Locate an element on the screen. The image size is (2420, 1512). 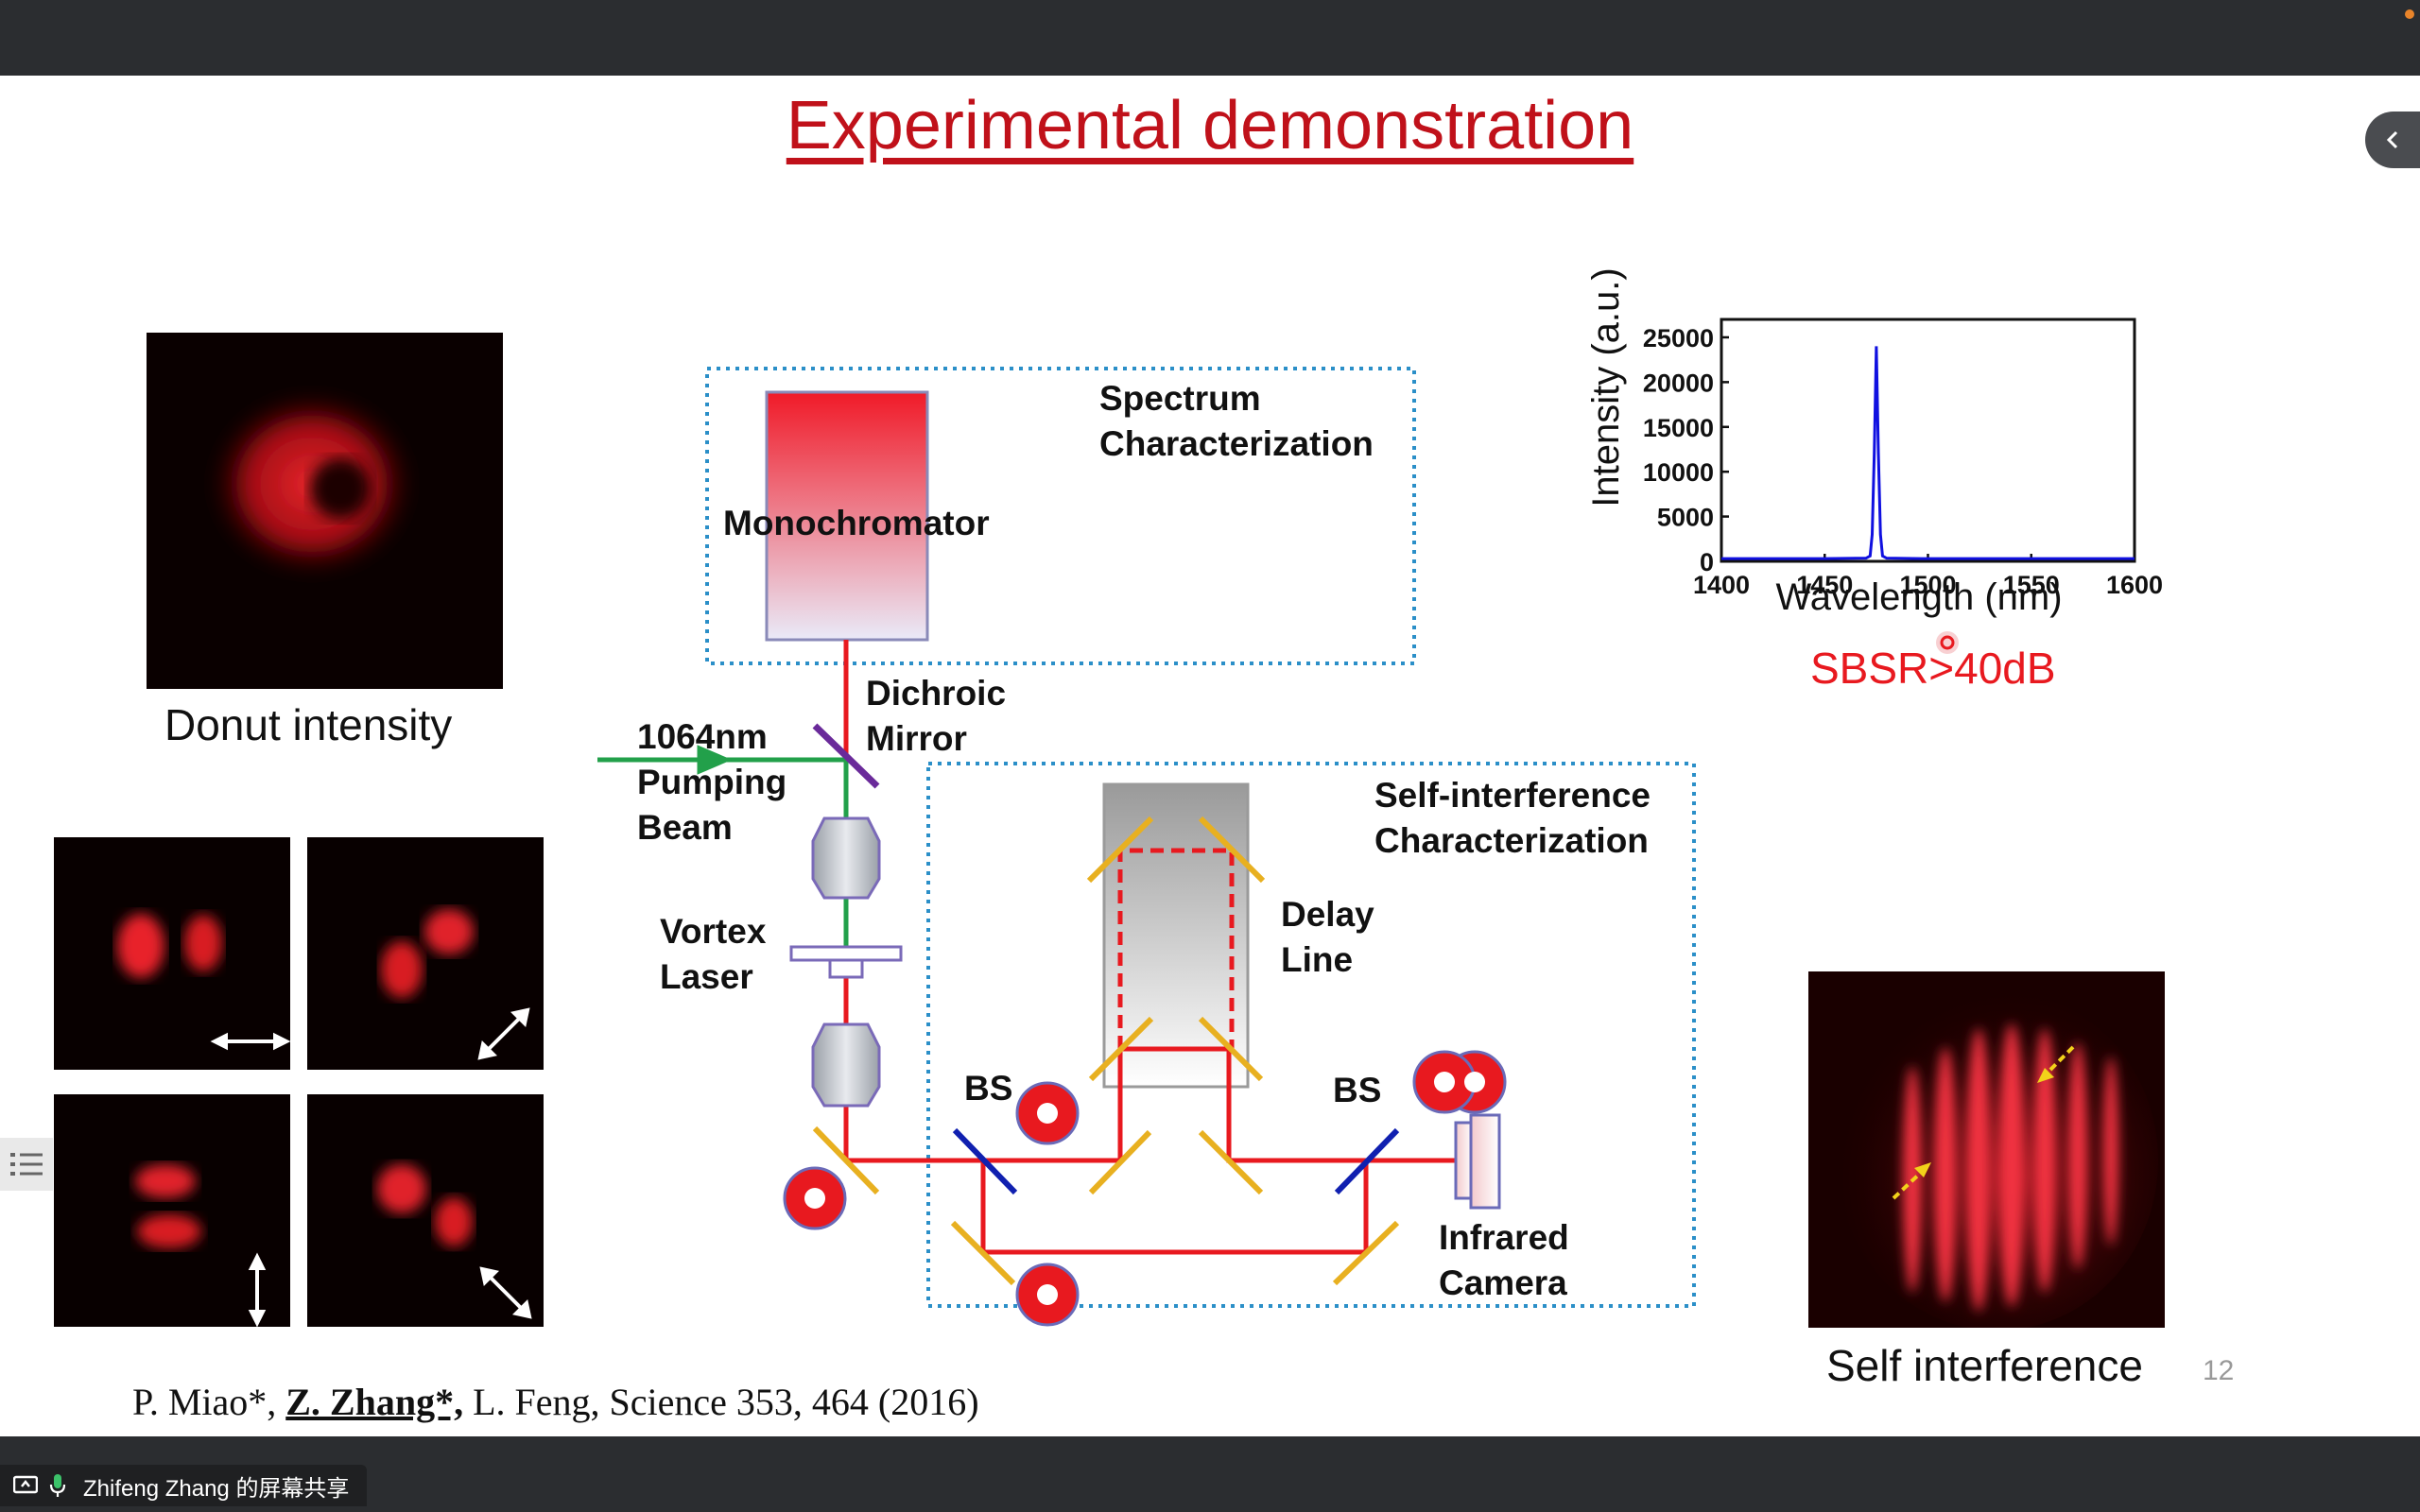
self-interference-caption: Self interference is located at coordinates (1984, 1365).